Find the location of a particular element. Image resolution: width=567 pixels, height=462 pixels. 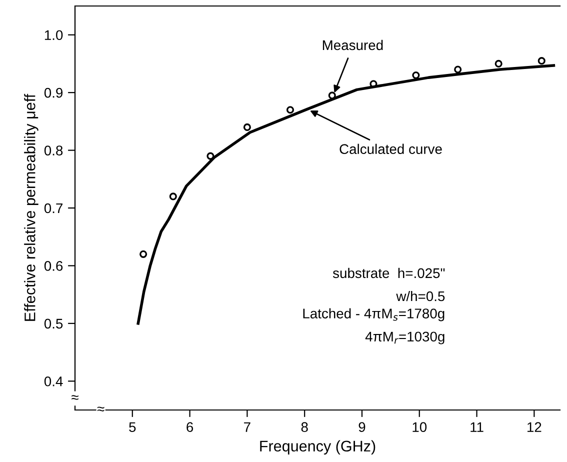

y-tick-label: 0.7 is located at coordinates (53, 208).